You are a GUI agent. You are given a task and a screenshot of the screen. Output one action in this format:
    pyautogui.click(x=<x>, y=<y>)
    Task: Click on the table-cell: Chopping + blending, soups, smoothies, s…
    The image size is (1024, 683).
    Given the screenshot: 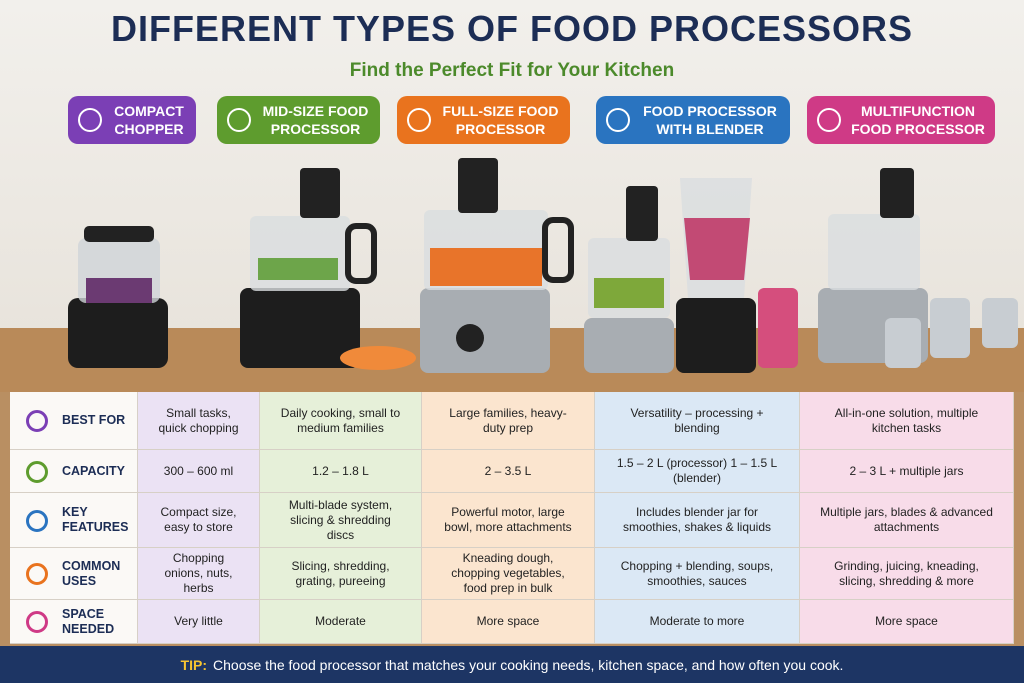 What is the action you would take?
    pyautogui.click(x=697, y=574)
    